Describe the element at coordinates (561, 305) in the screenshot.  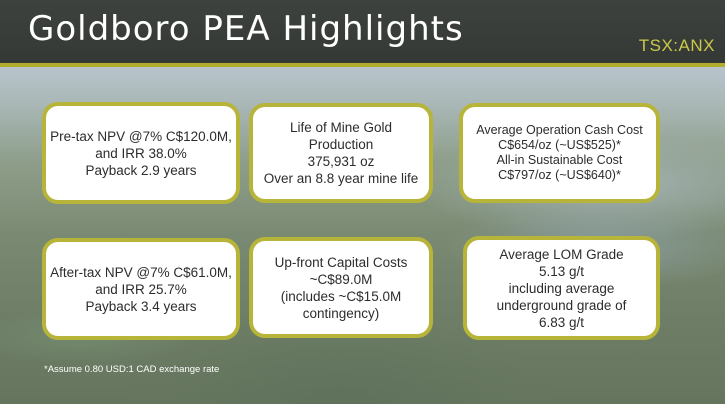
I see `box-line: underground grade of` at that location.